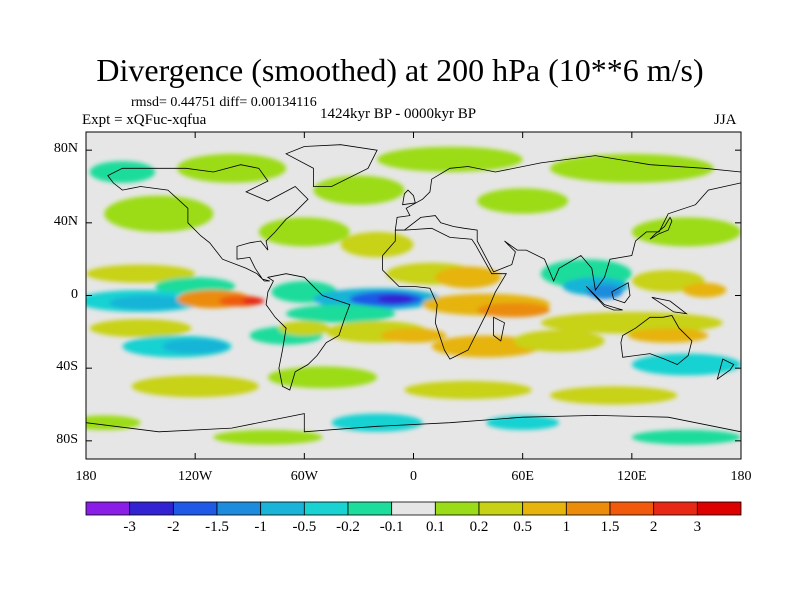  I want to click on colorbar-label: 3, so click(697, 527).